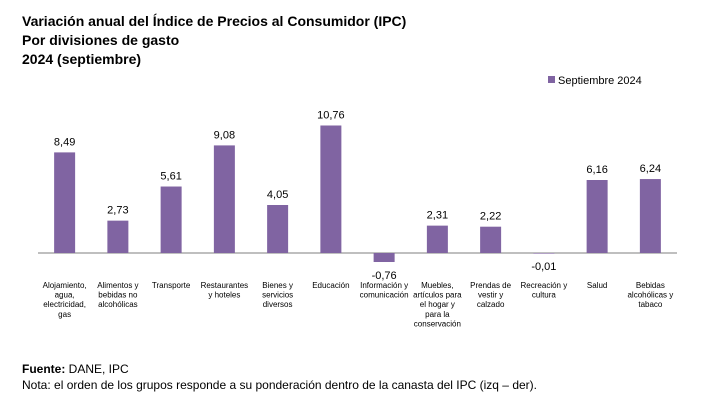 The width and height of the screenshot is (716, 403). Describe the element at coordinates (650, 285) in the screenshot. I see `category-label-line: Bebidas` at that location.